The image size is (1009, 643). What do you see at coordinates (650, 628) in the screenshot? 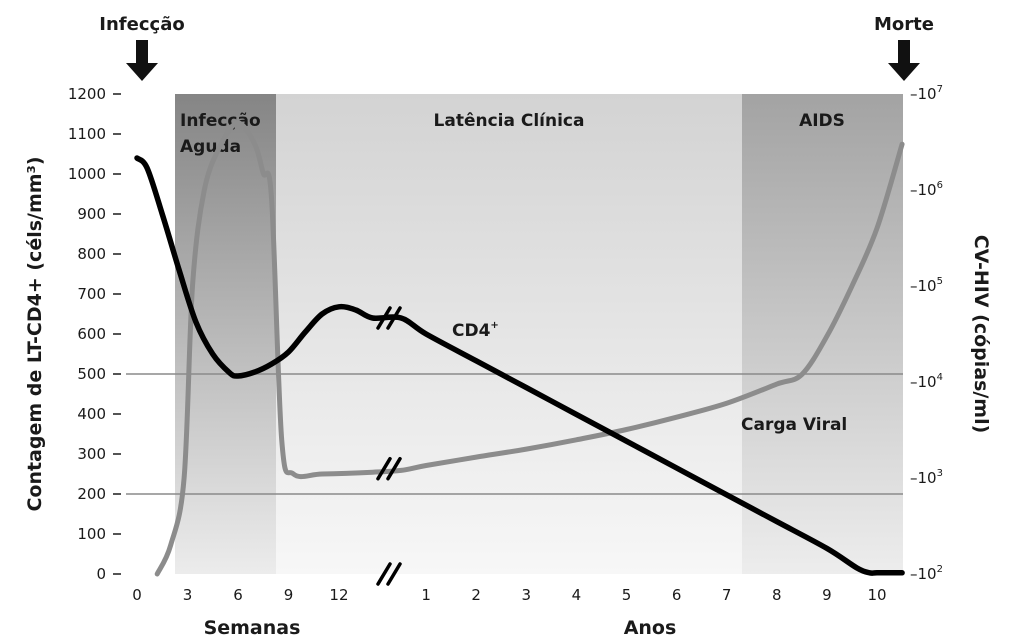
I see `x-axis-title-years: Anos` at bounding box center [650, 628].